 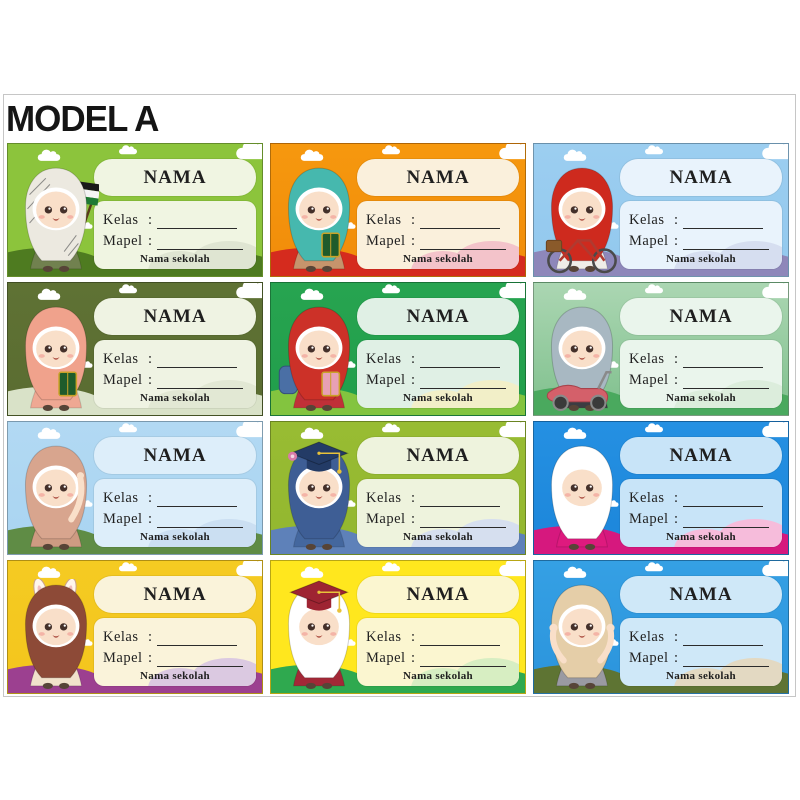 I want to click on label-card-12-blue-waving-girl: NAMA Kelas : Mapel : Nama sekolah, so click(x=661, y=627).